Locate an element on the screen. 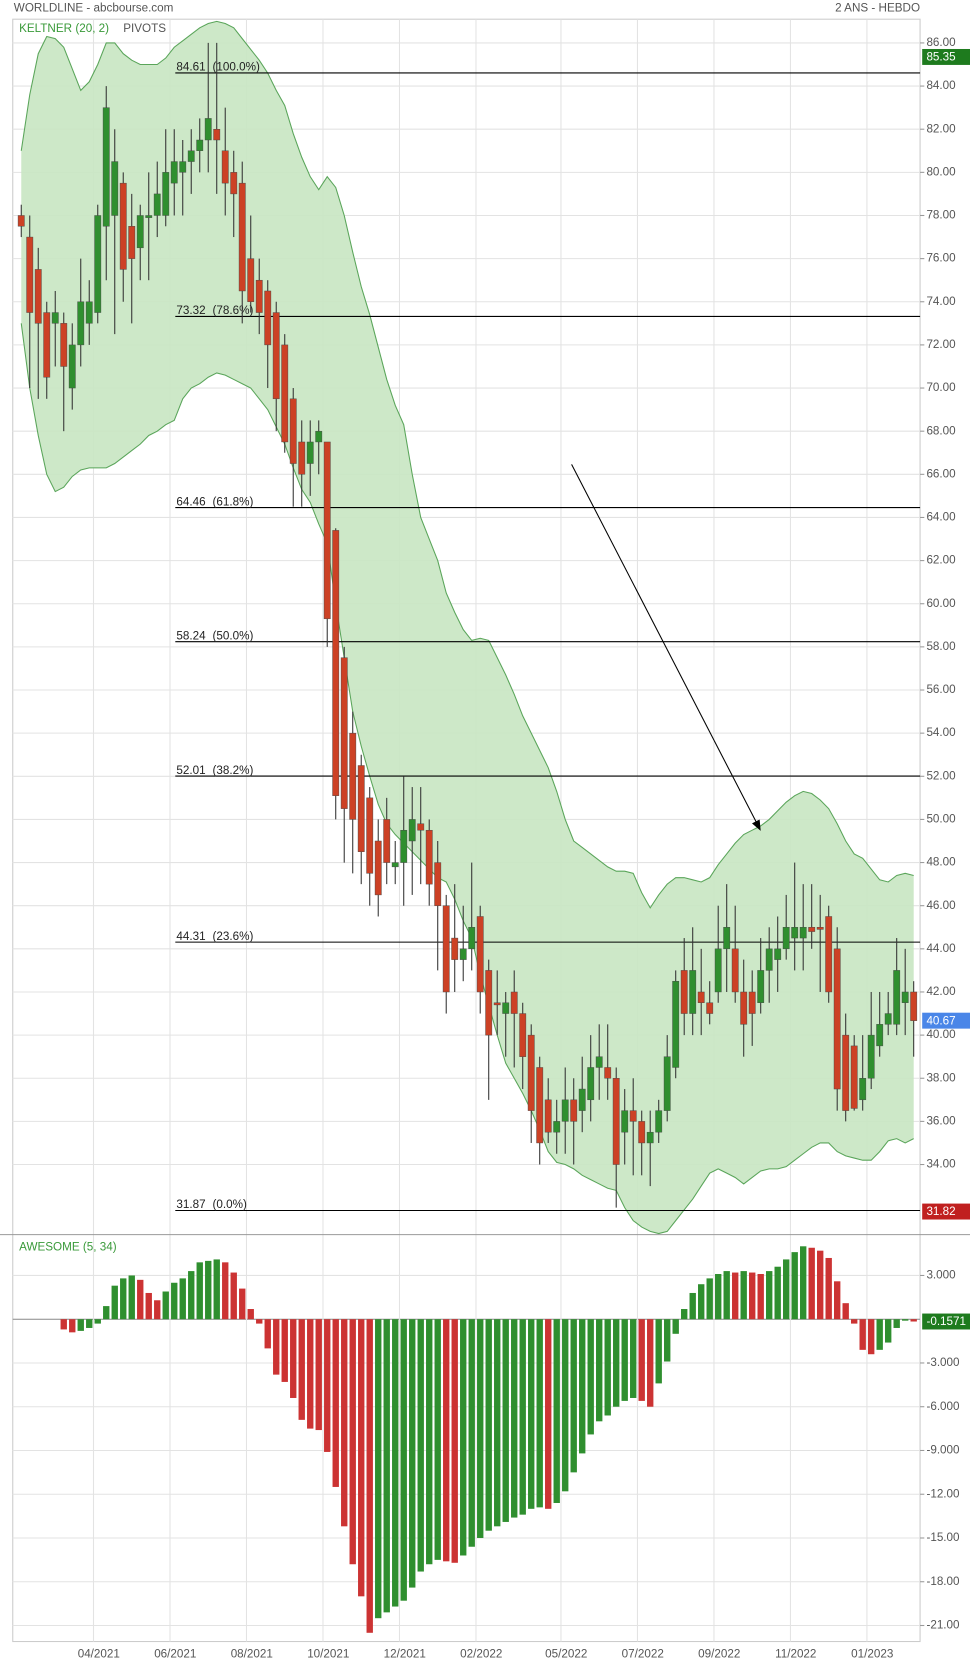 This screenshot has height=1665, width=970. y-tick-label: 80.00 is located at coordinates (941, 171).